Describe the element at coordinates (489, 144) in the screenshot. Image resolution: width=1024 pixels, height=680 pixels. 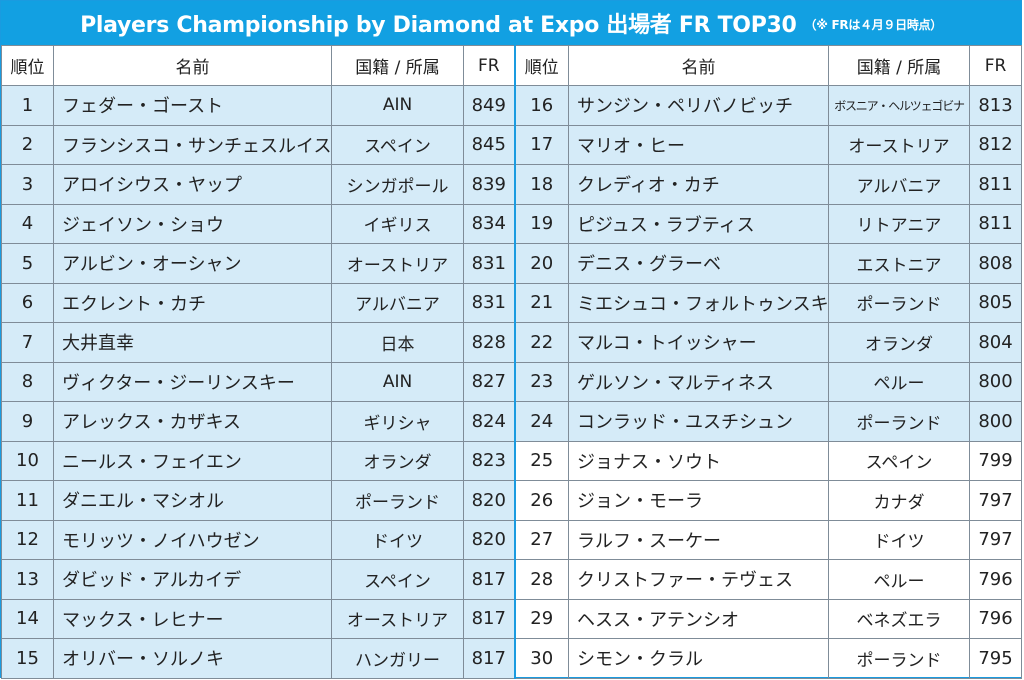
I see `cell-fr: 845` at that location.